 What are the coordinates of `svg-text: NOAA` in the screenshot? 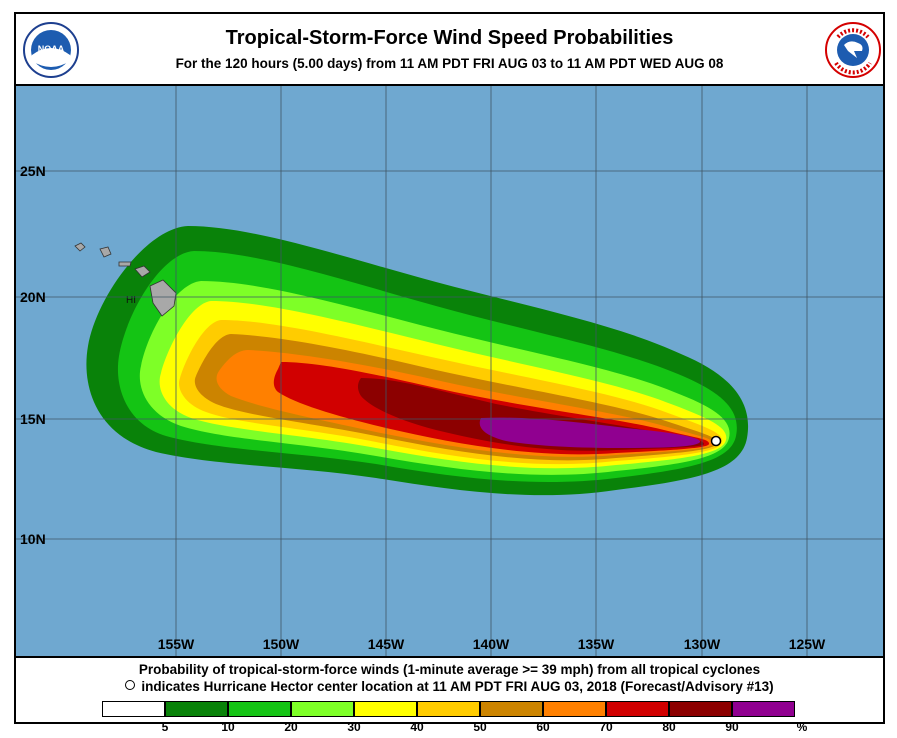 It's located at (51, 49).